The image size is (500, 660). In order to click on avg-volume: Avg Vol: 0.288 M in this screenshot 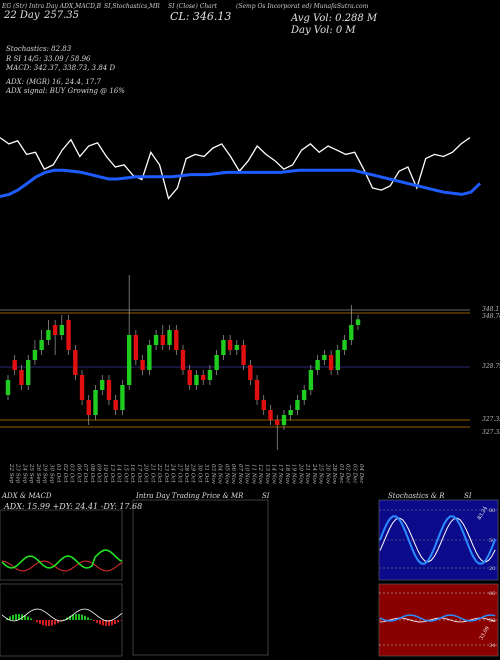, I will do `click(334, 18)`.